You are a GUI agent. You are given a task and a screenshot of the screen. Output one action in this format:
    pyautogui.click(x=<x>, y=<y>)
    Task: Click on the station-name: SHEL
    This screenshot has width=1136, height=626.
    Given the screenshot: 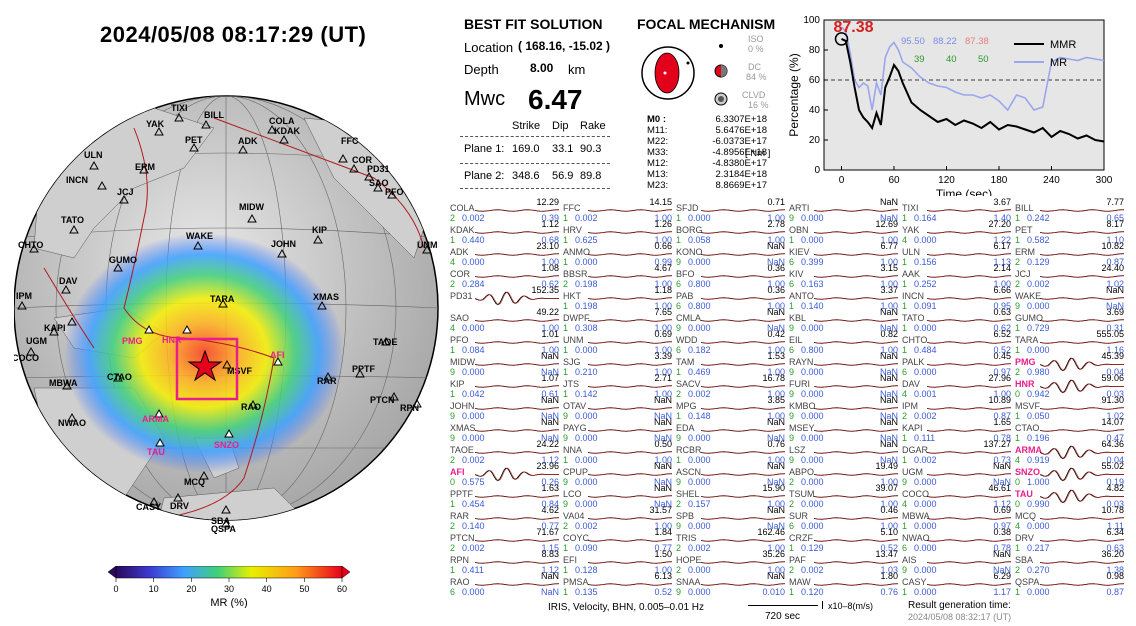 What is the action you would take?
    pyautogui.click(x=688, y=494)
    